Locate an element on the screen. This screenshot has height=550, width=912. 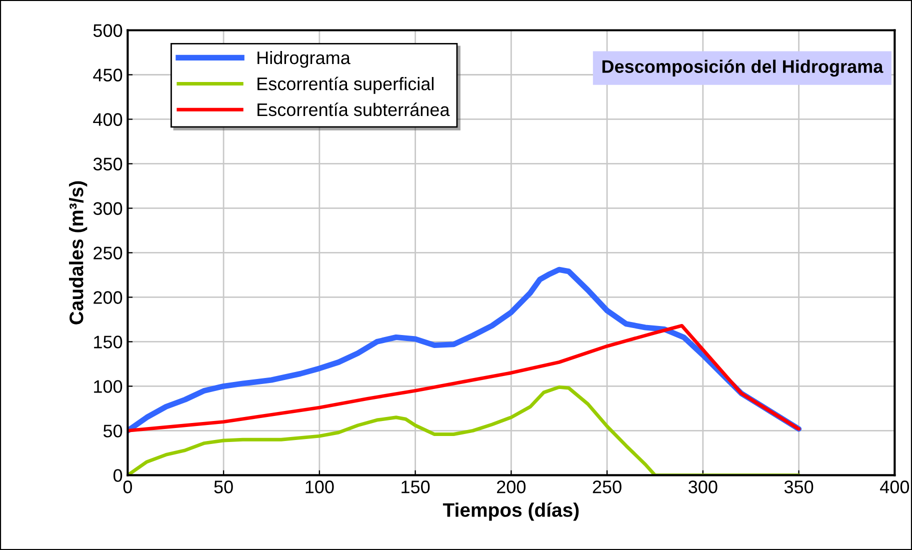
x-tick-label: 300 is located at coordinates (703, 487).